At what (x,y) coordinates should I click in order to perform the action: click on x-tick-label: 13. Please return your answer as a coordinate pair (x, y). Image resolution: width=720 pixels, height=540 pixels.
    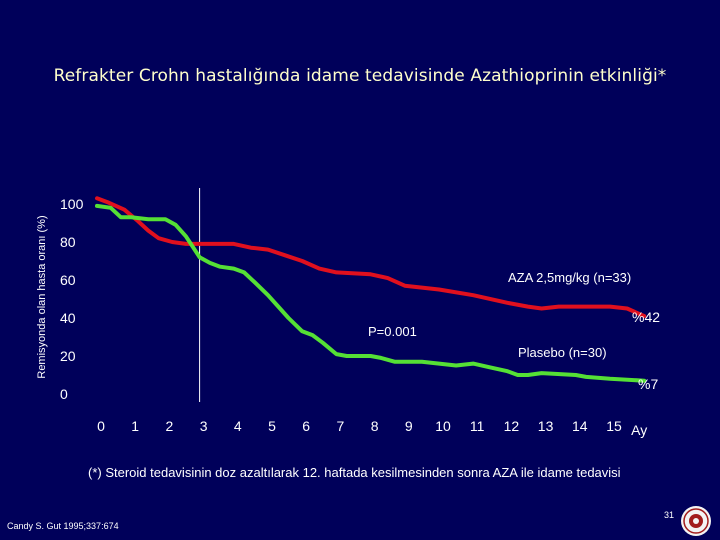
    Looking at the image, I should click on (546, 426).